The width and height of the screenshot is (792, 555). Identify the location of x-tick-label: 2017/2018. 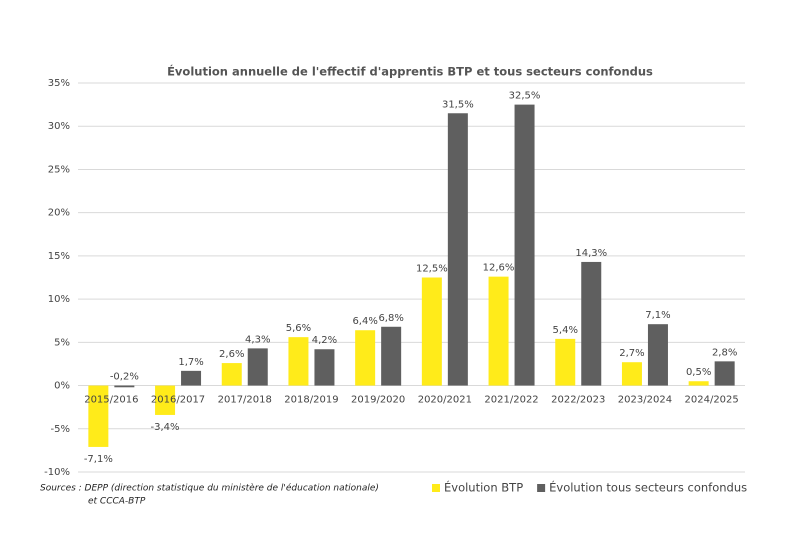
(245, 400).